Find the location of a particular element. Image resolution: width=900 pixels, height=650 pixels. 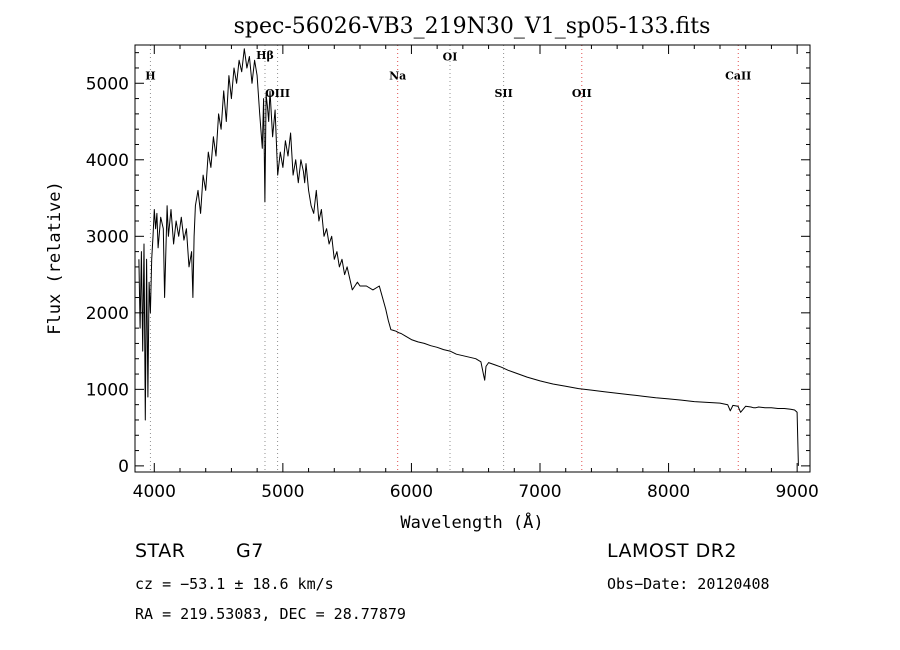

x-tick-label: 4000 is located at coordinates (154, 492).